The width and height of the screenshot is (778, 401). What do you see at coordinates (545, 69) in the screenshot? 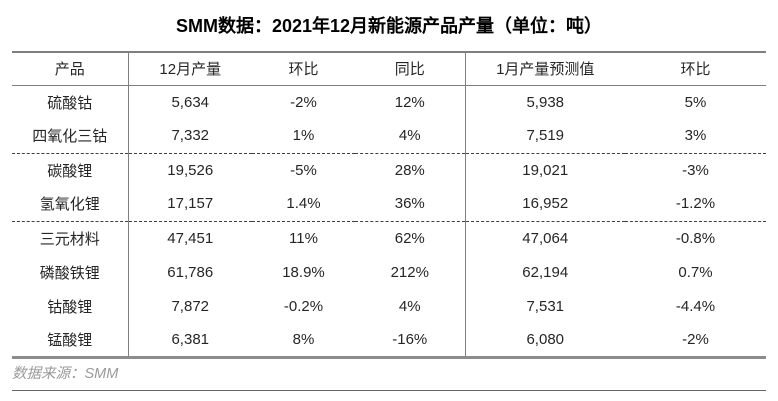
I see `column-header-jan-forecast: 1月产量预测值` at bounding box center [545, 69].